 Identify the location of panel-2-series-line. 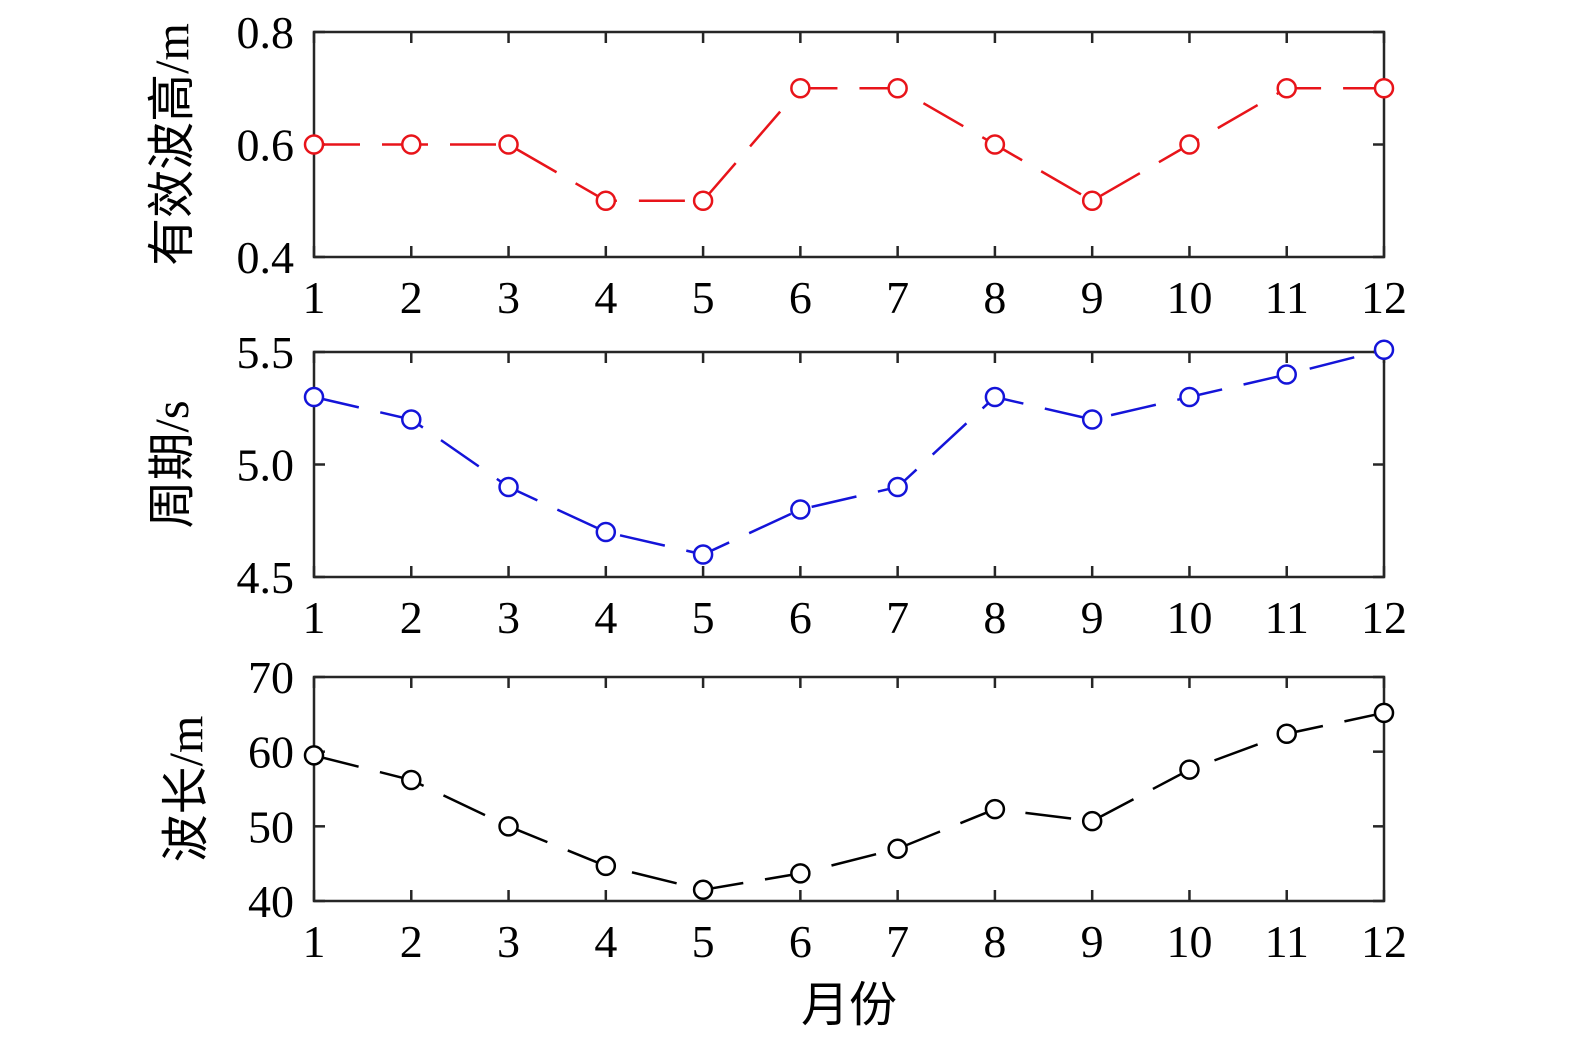
(849, 452).